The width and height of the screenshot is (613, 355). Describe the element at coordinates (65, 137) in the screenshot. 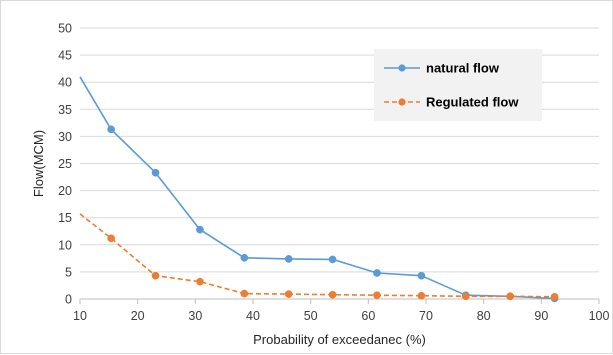

I see `y-tick-label: 30` at that location.